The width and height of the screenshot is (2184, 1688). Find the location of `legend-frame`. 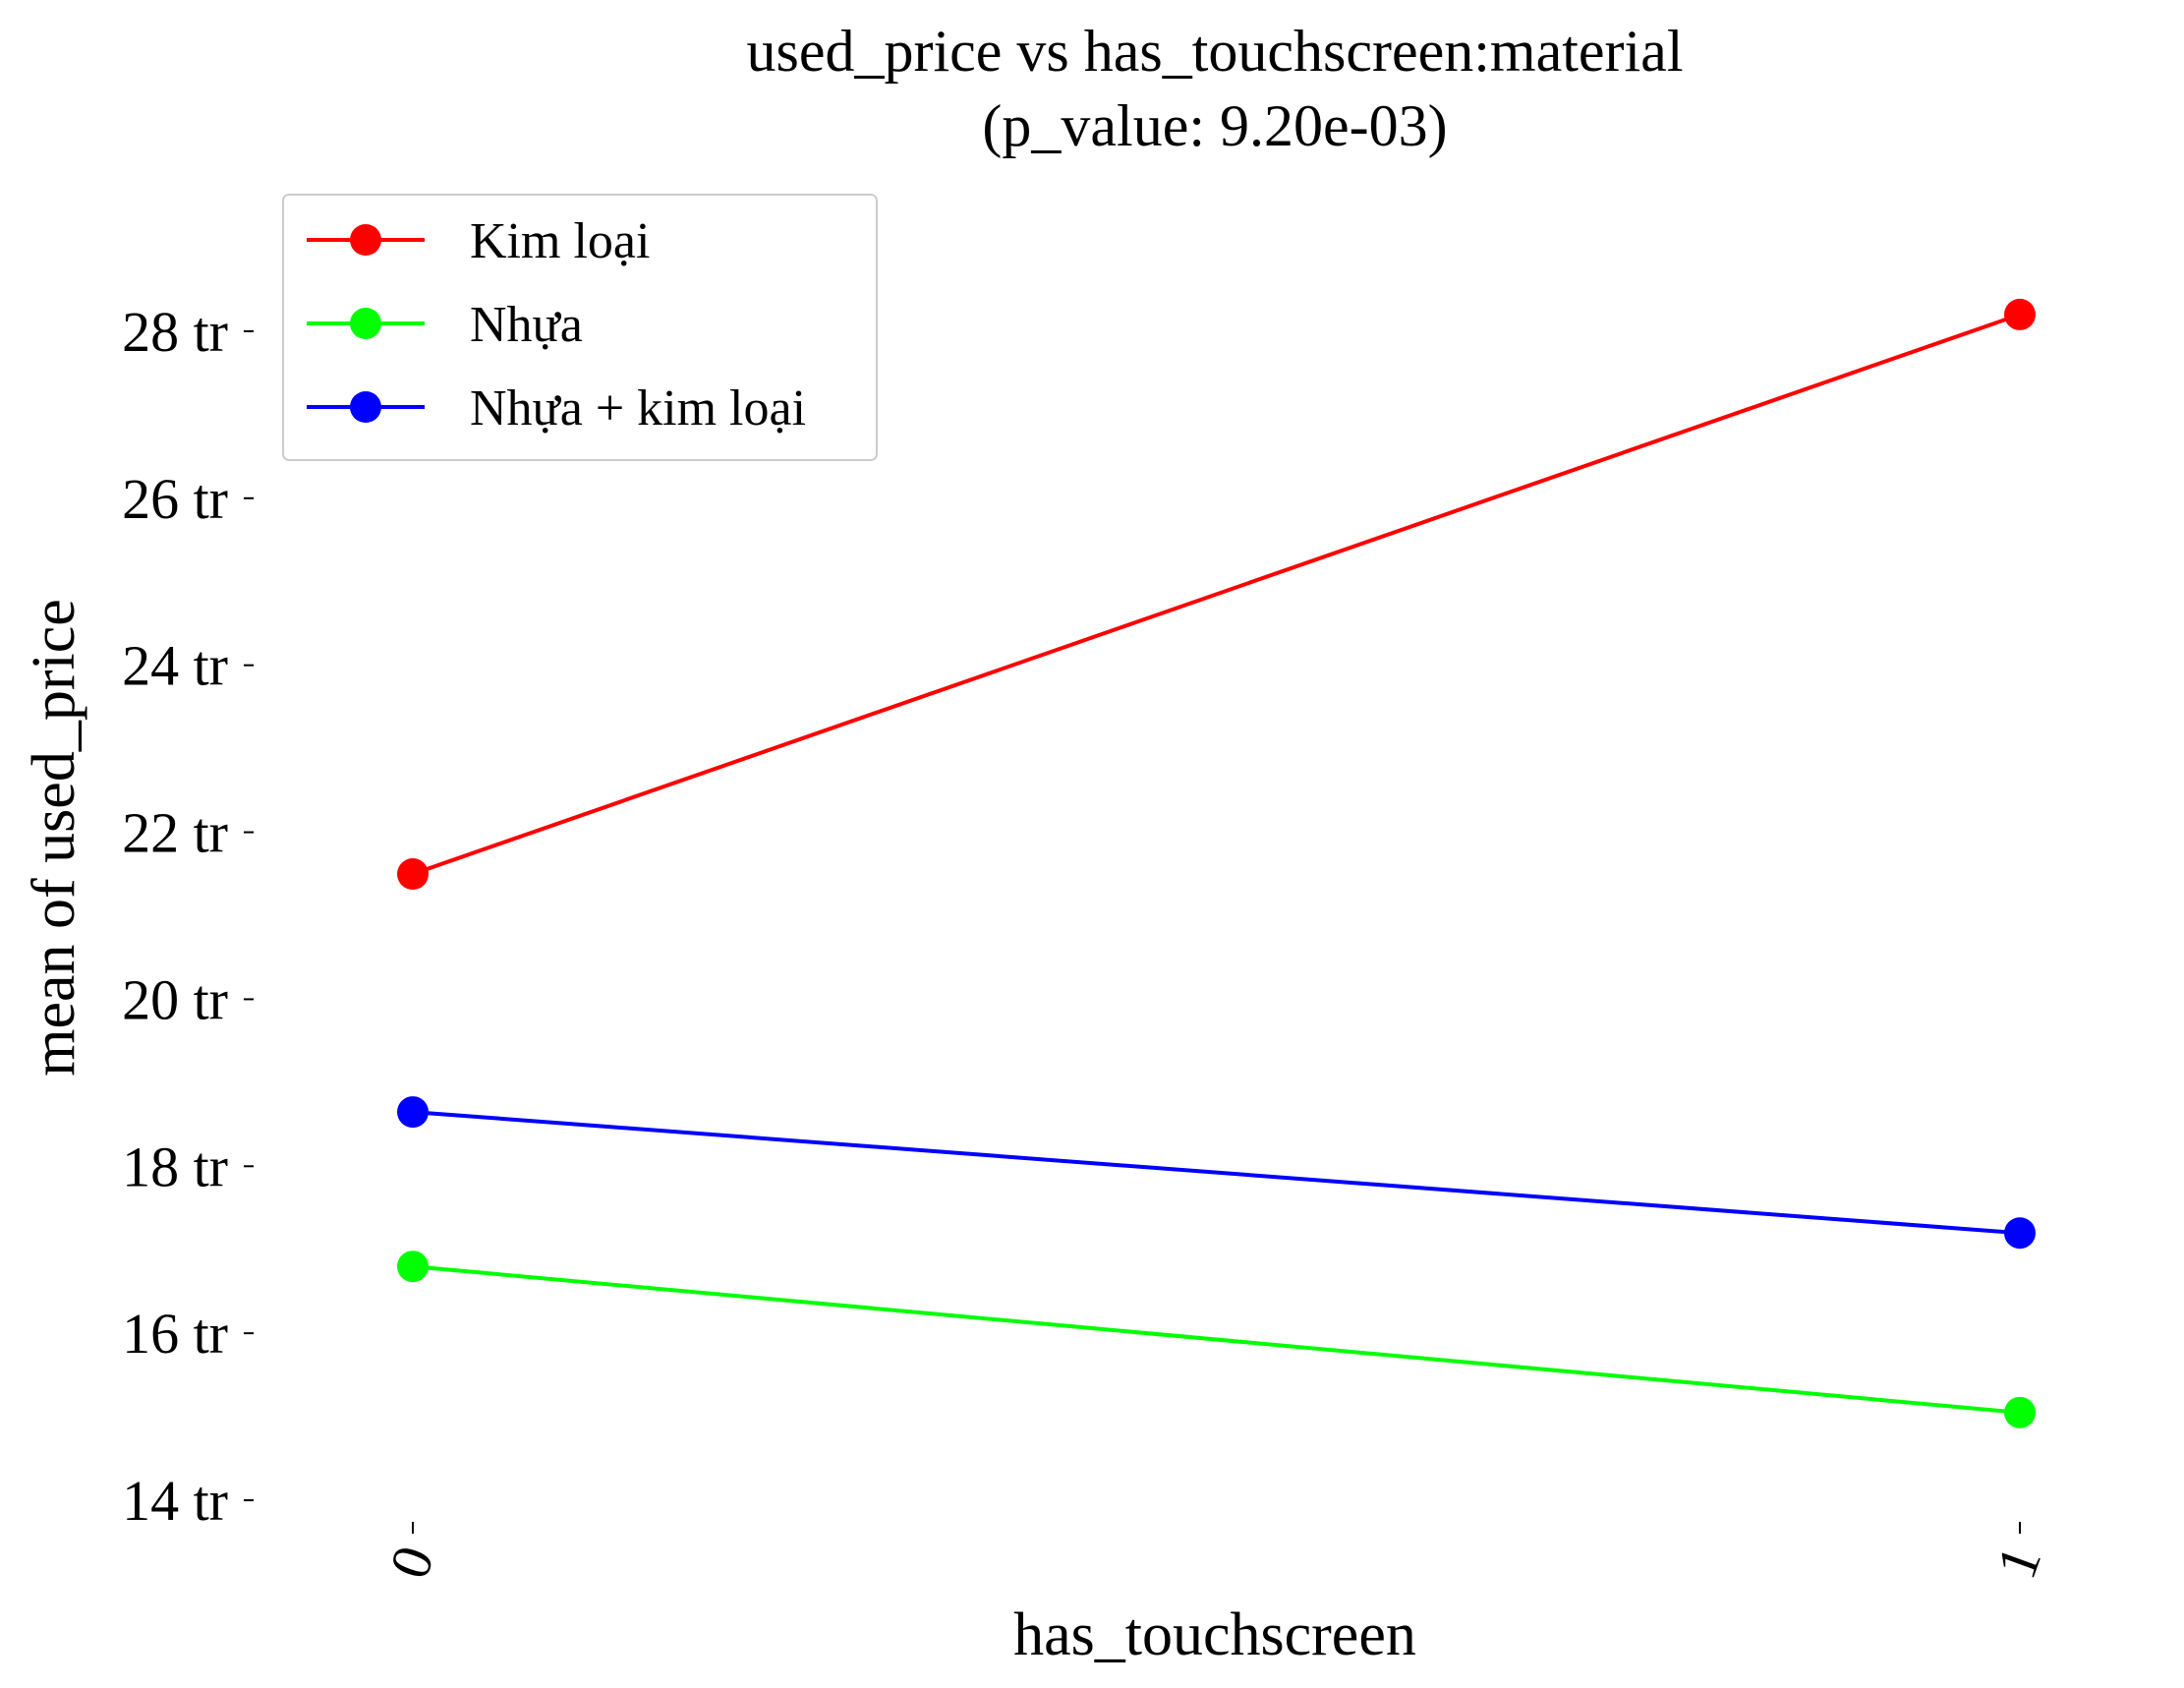

legend-frame is located at coordinates (580, 327).